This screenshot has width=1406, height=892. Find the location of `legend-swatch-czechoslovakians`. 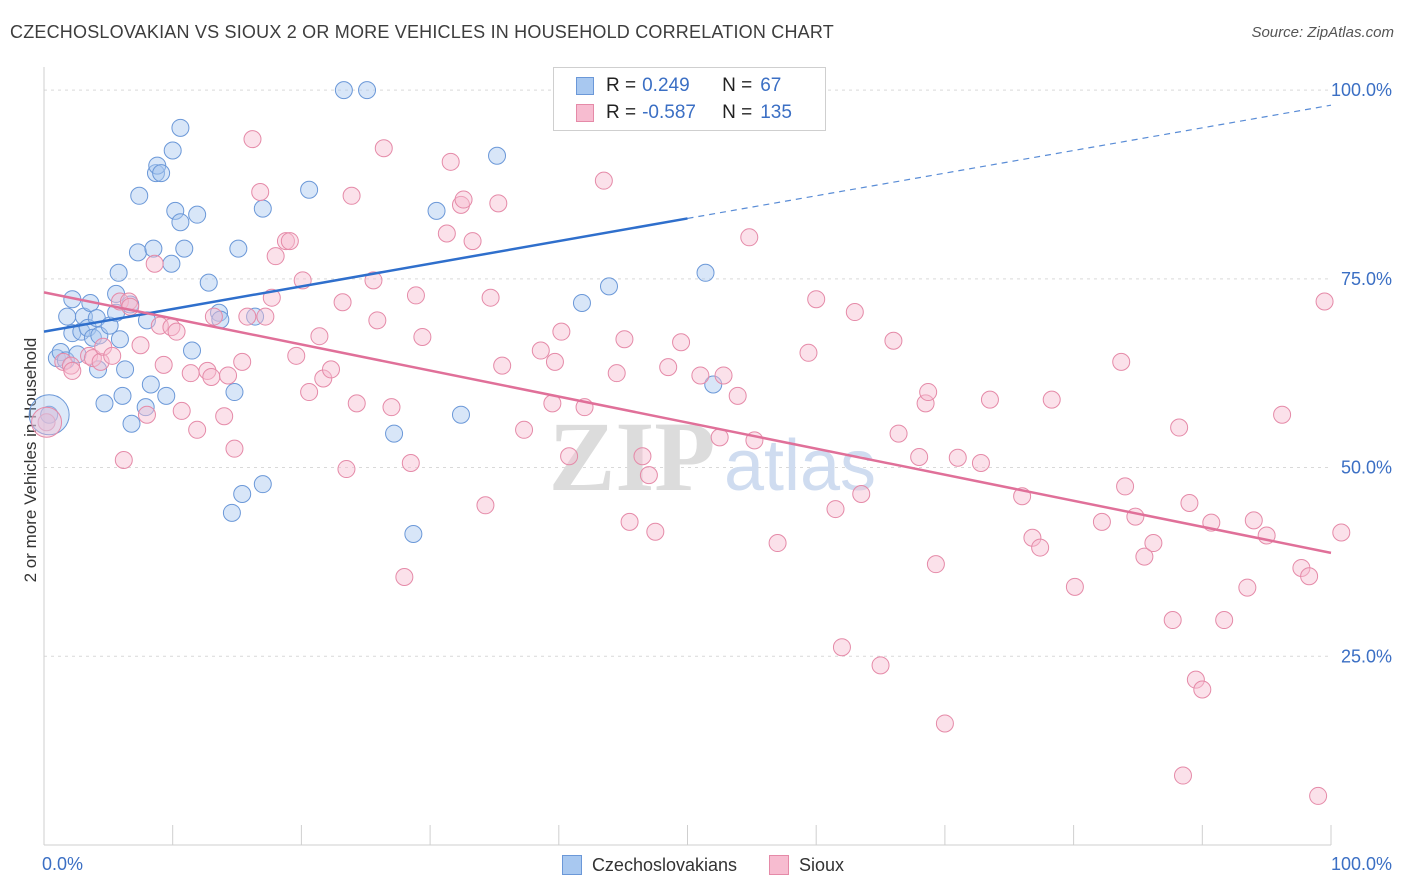

legend-swatch-czechoslovakians is located at coordinates (585, 86).